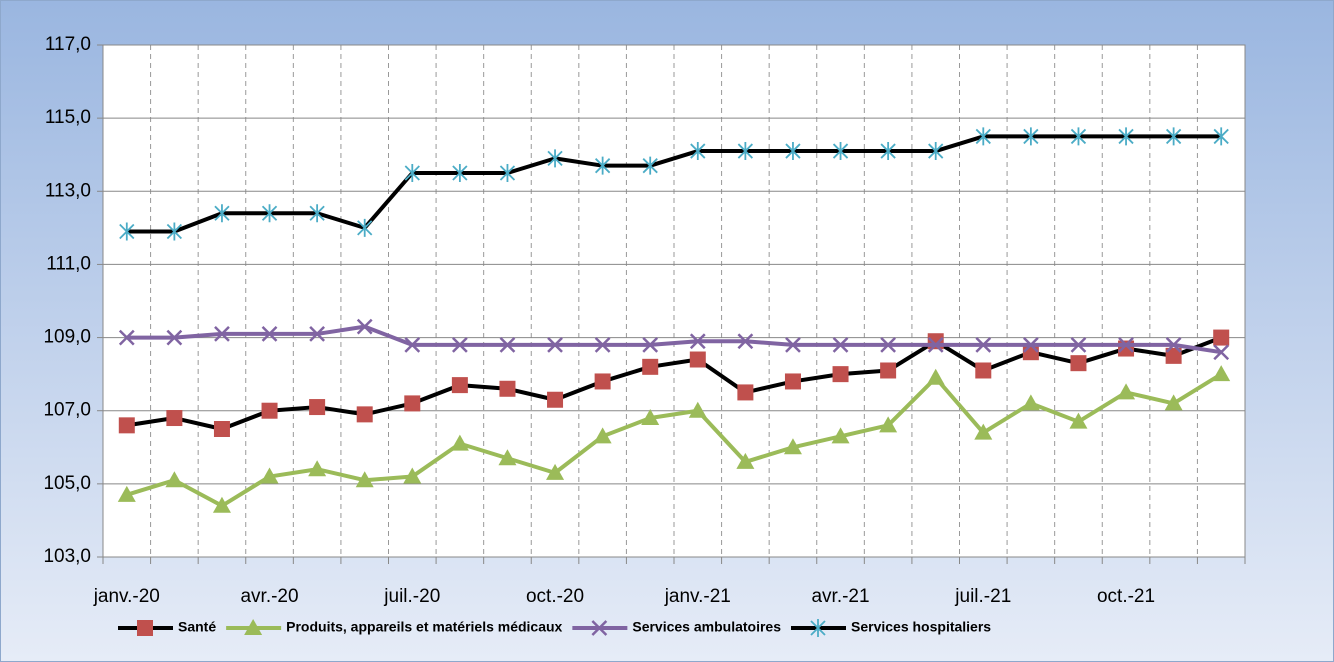 The width and height of the screenshot is (1334, 662). Describe the element at coordinates (68, 190) in the screenshot. I see `y-tick-label: 113,0` at that location.